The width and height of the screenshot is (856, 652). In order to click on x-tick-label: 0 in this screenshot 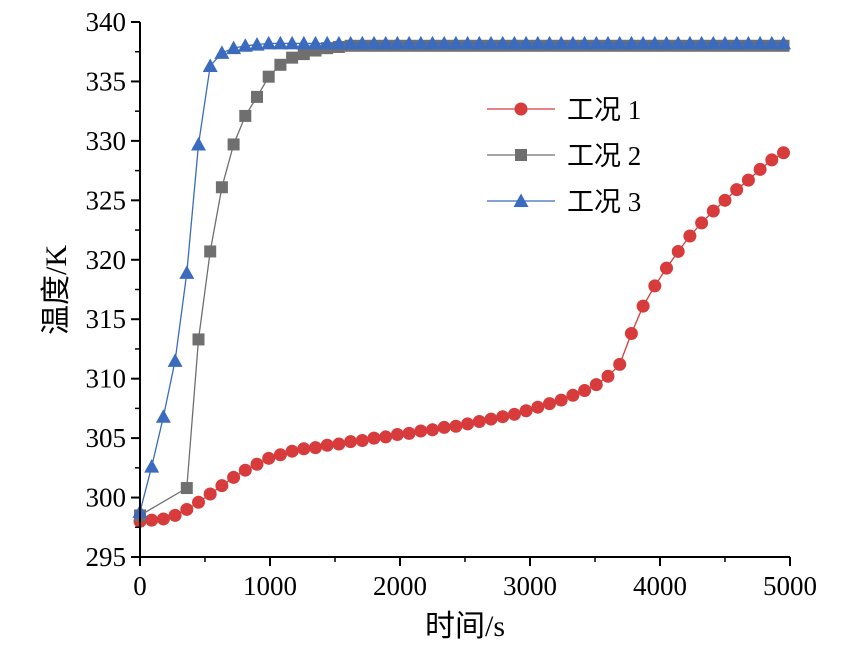, I will do `click(140, 586)`.